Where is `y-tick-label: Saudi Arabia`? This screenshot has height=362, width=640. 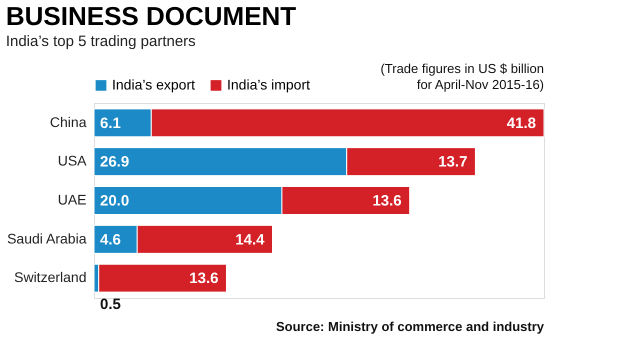
y-tick-label: Saudi Arabia is located at coordinates (47, 238).